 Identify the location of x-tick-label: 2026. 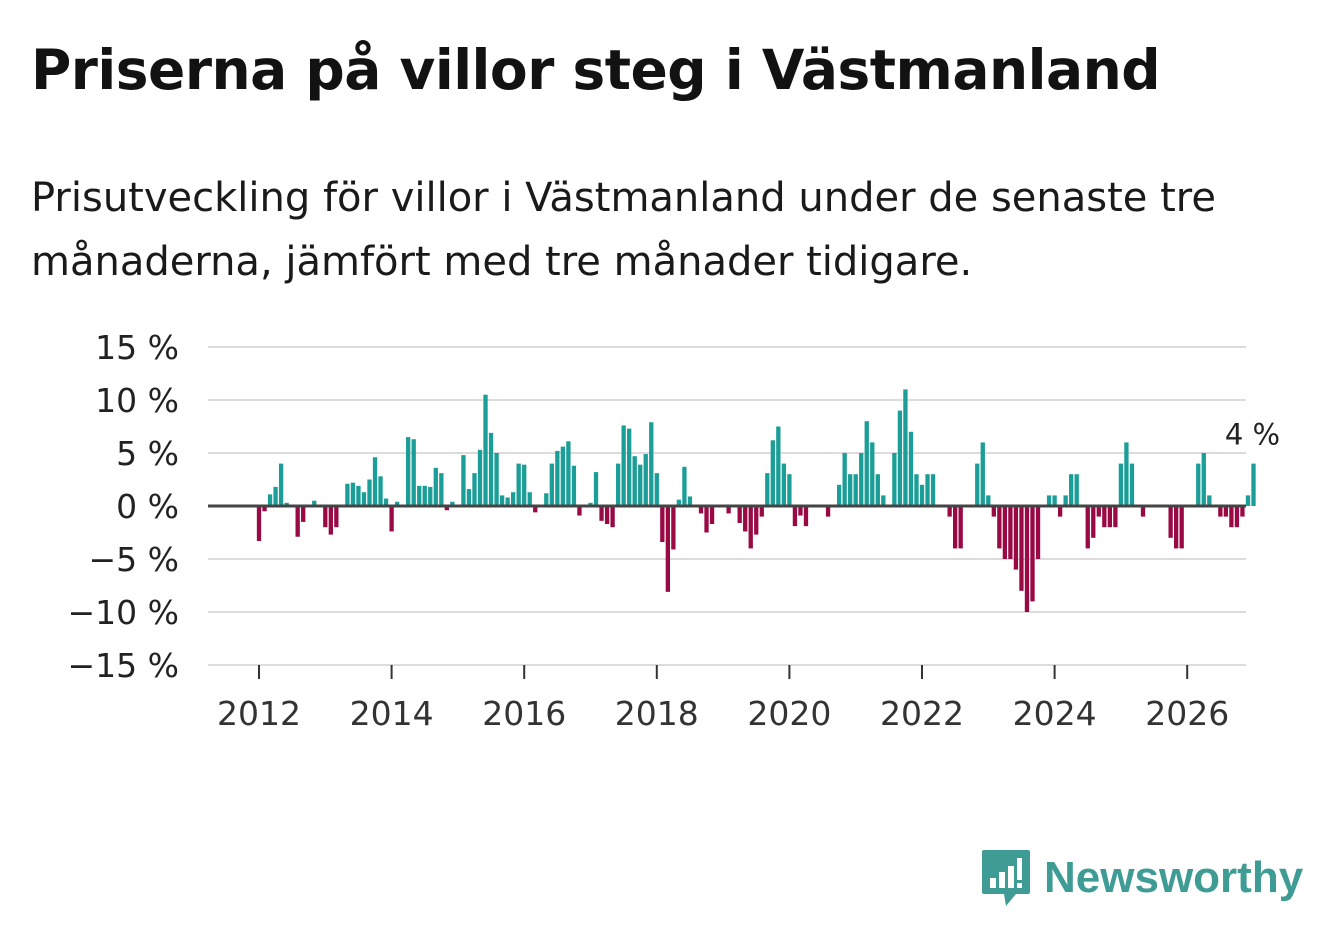
(1187, 713).